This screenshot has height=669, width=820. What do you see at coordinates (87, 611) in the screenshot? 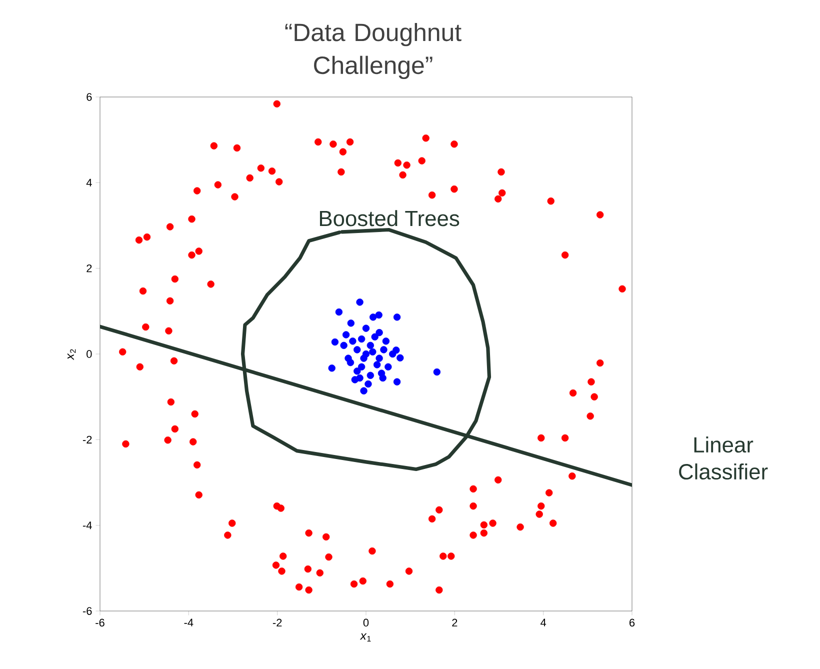
I see `y-tick-label: -6` at bounding box center [87, 611].